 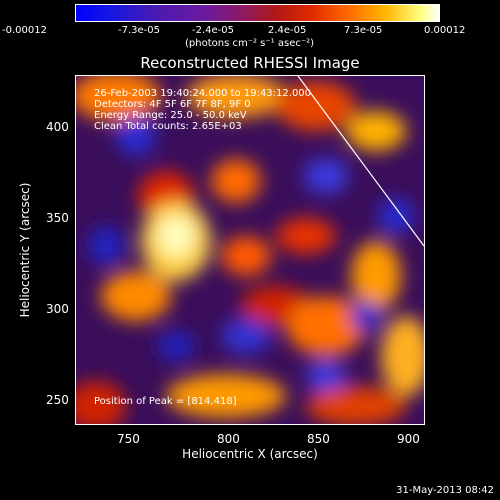 I want to click on timestamp: 31-May-2013 08:42, so click(x=445, y=490).